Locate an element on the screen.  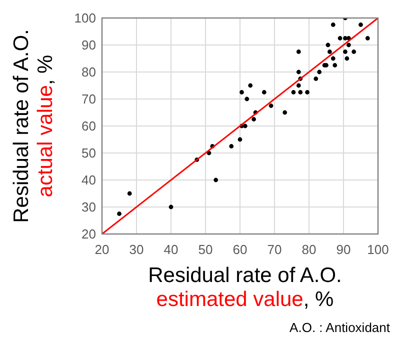
y-tick-label: 70 is located at coordinates (89, 99).